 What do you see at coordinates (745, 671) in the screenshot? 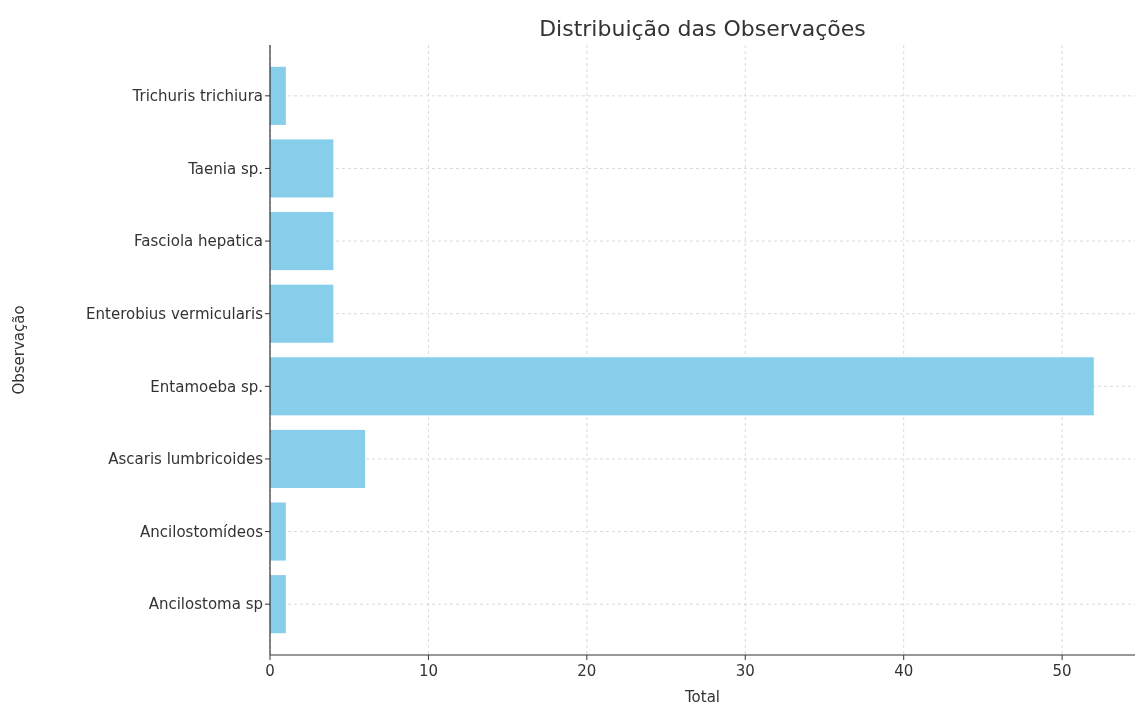
I see `x-tick-label: 30` at bounding box center [745, 671].